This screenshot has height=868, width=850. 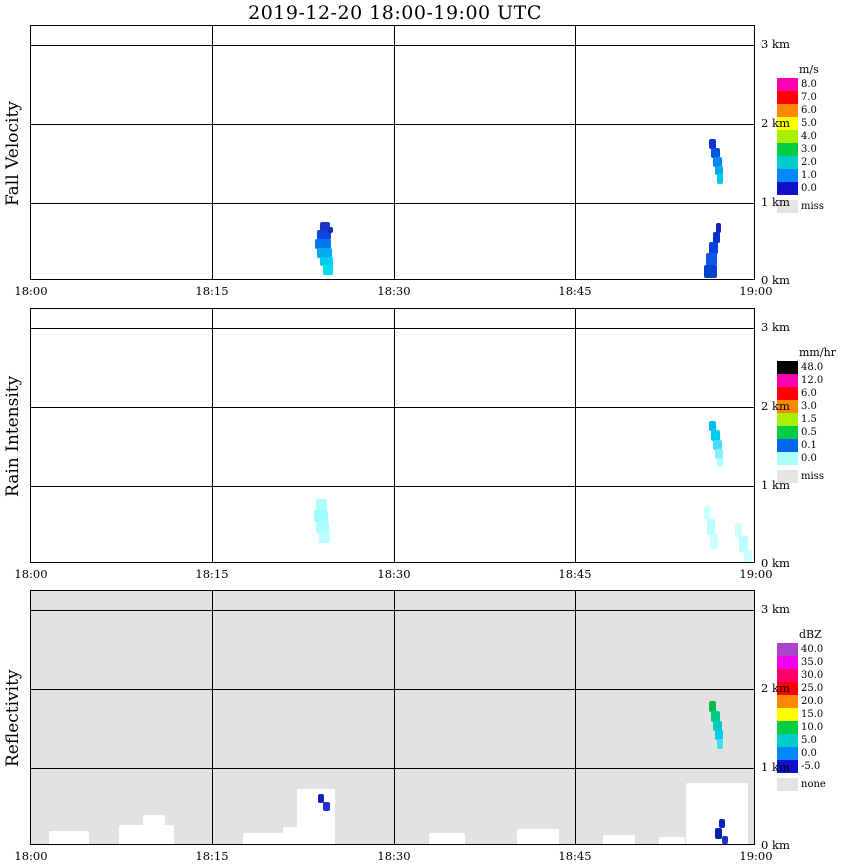 What do you see at coordinates (809, 419) in the screenshot?
I see `colorbar-label: 1.5` at bounding box center [809, 419].